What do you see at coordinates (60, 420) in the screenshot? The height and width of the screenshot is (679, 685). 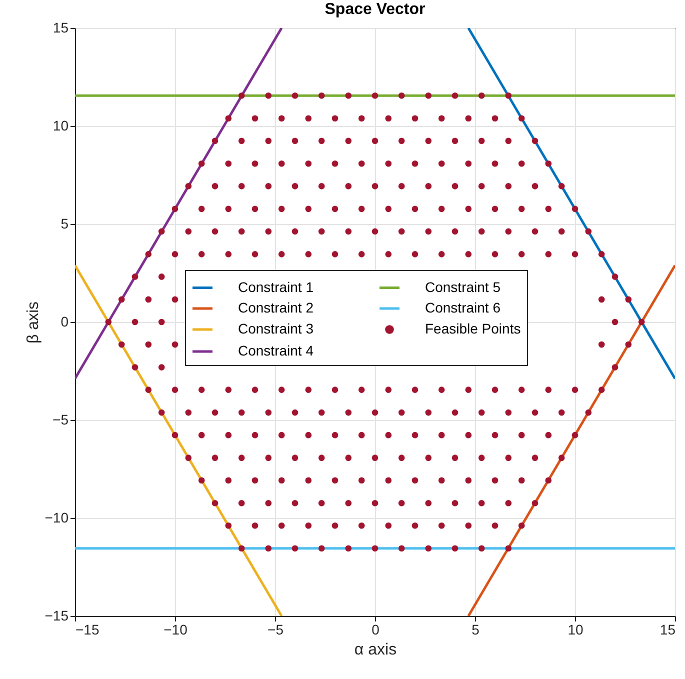 I see `y-tick-label: −5` at bounding box center [60, 420].